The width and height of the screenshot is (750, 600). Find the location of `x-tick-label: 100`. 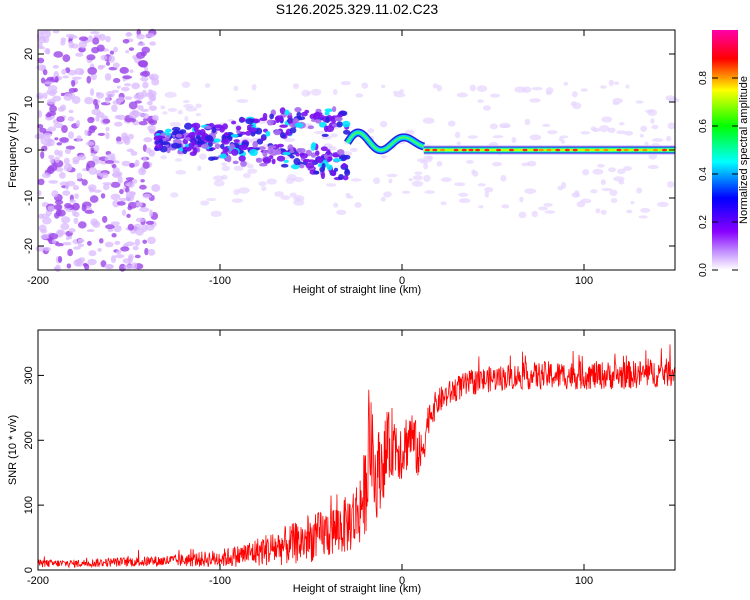

x-tick-label: 100 is located at coordinates (584, 581).